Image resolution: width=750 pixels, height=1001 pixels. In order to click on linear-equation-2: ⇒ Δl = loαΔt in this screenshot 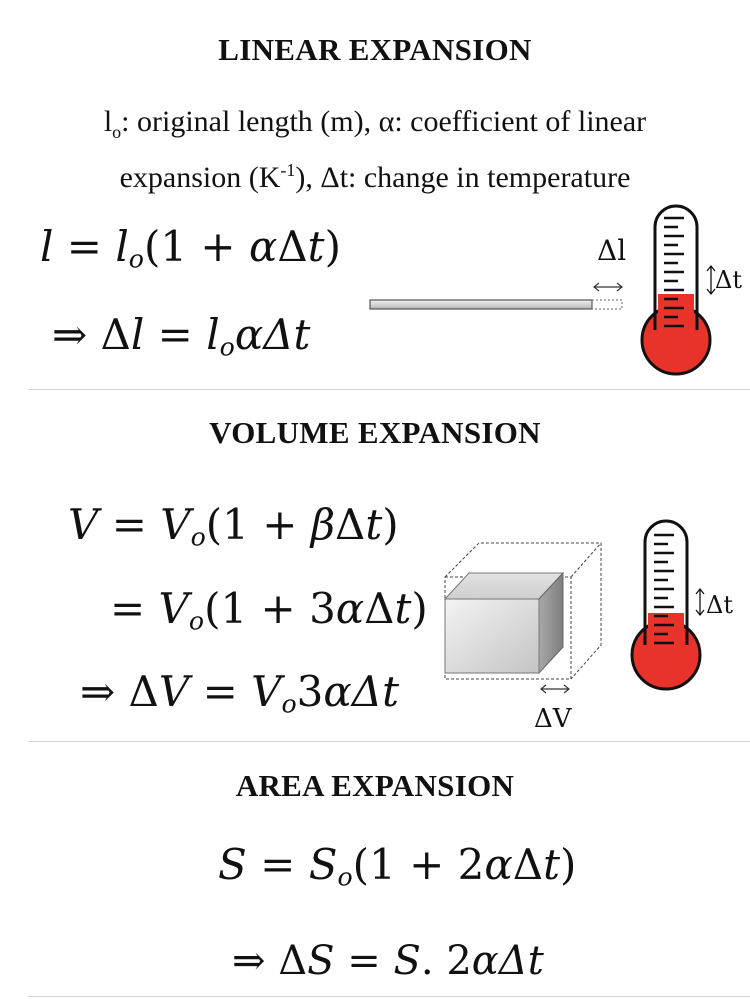, I will do `click(181, 336)`.